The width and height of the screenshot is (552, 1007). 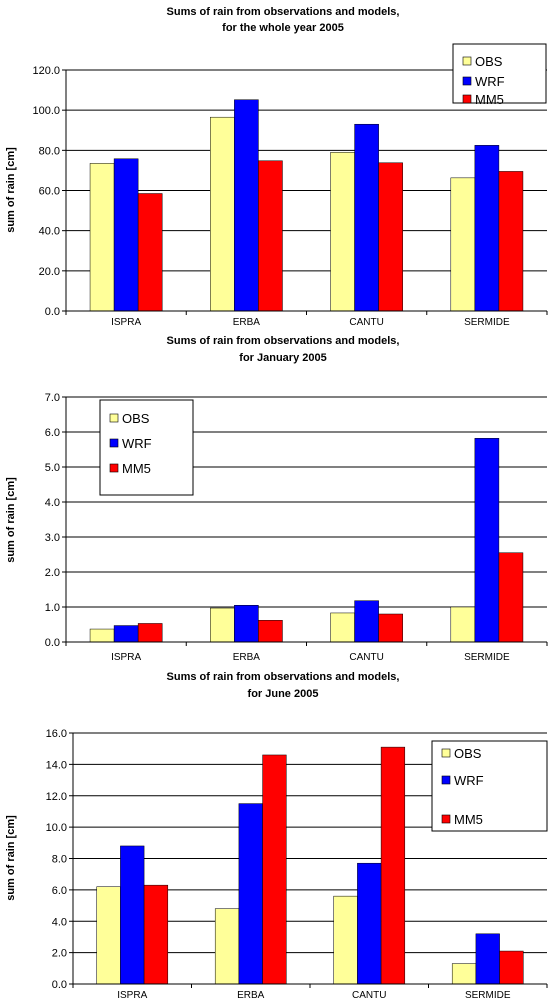 I want to click on y-tick-label: 100.0, so click(x=46, y=111).